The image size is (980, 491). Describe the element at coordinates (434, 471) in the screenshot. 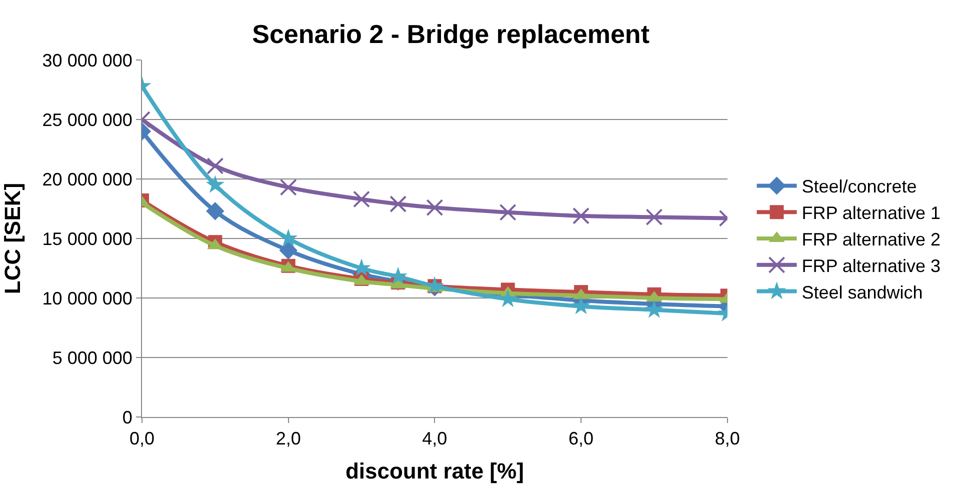

I see `x-axis-title: discount rate [%]` at that location.